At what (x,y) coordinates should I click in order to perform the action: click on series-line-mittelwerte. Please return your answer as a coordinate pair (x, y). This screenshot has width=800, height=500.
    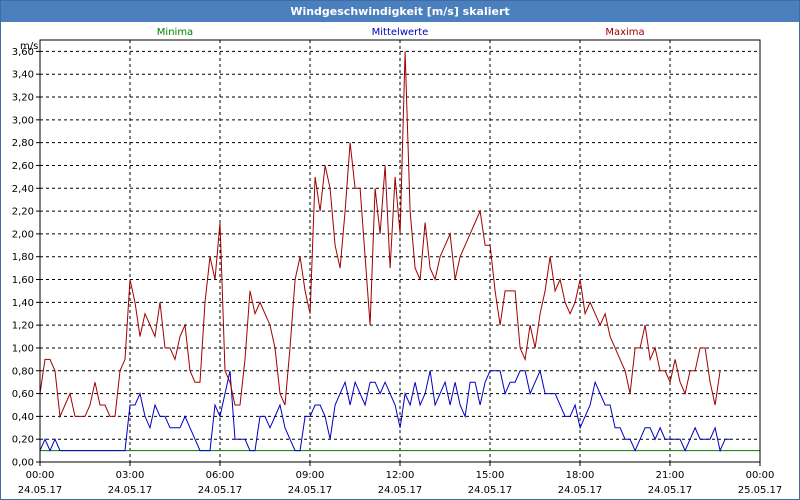
    Looking at the image, I should click on (385, 411).